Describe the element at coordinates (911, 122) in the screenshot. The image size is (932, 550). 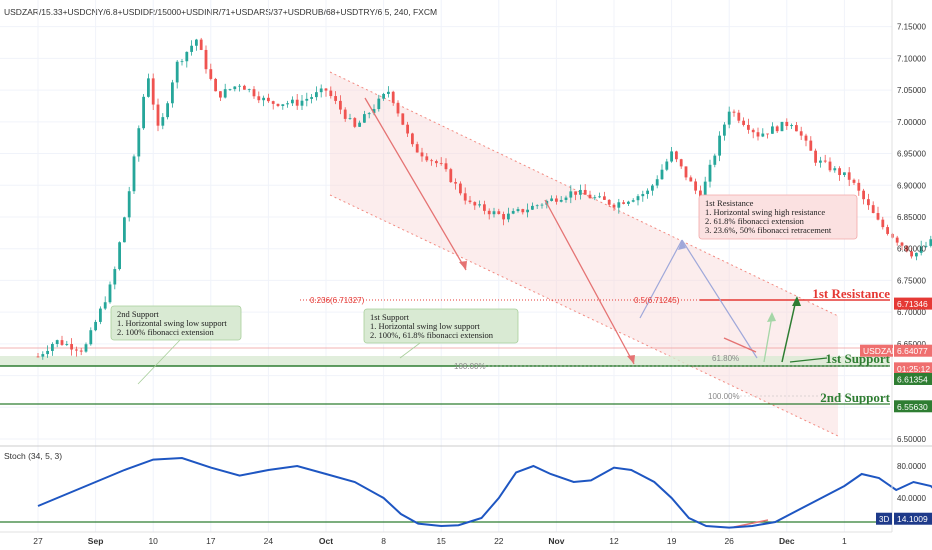
I see `price-tick-label: 7.00000` at that location.